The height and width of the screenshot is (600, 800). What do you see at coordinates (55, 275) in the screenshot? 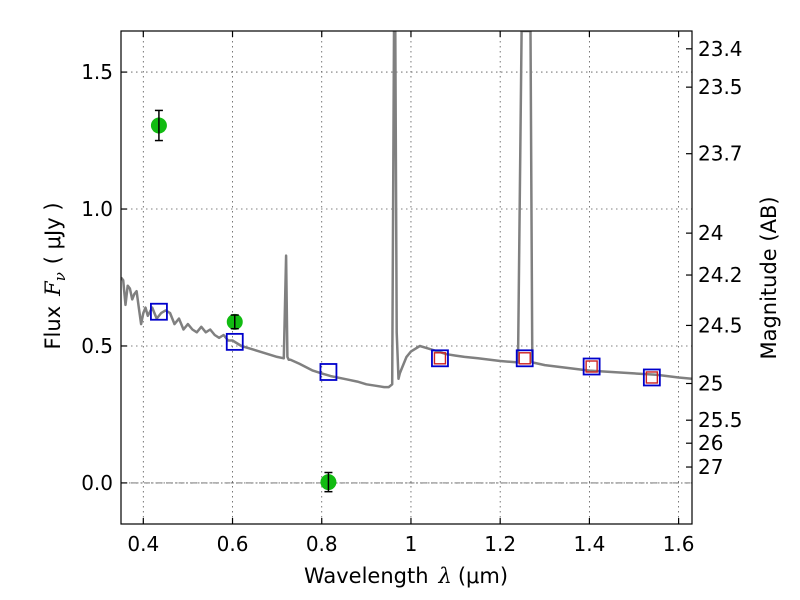
I see `y-axis-label: FluxFν( μJy )` at bounding box center [55, 275].